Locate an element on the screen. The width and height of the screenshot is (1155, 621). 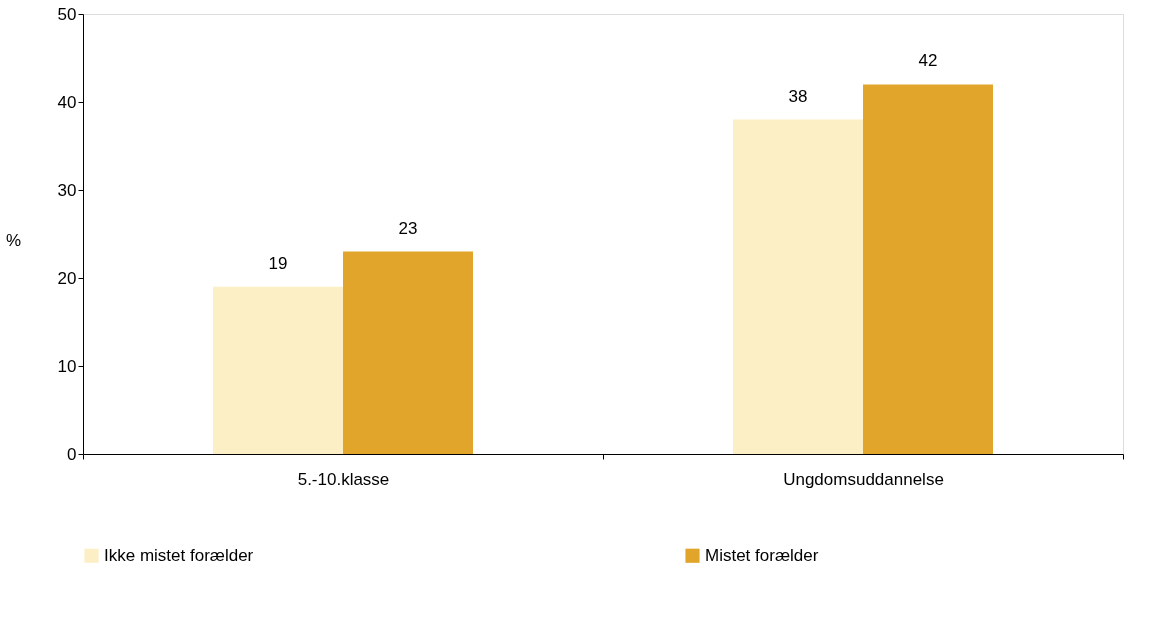
legend-label: Ikke mistet forælder is located at coordinates (179, 555).